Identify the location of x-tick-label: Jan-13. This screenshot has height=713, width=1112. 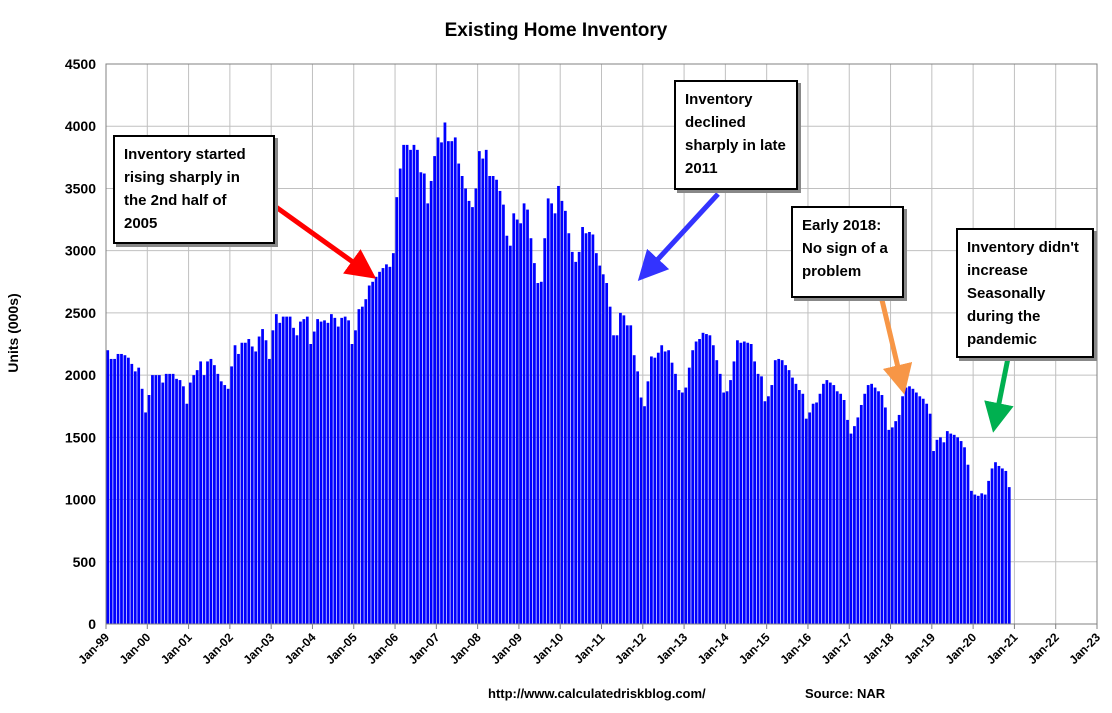
(671, 648).